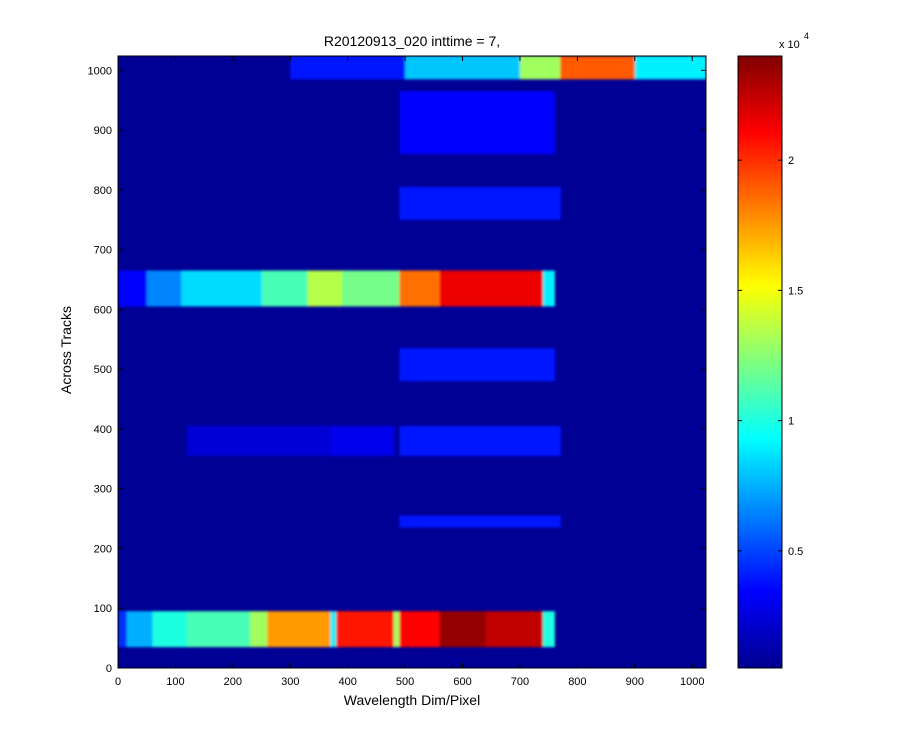 Image resolution: width=900 pixels, height=750 pixels. I want to click on y-tick-label: 900, so click(103, 131).